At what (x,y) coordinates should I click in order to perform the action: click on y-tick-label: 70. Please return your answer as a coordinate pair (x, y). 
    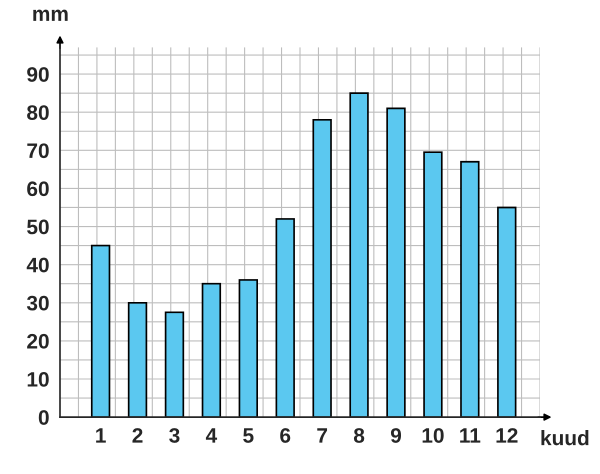
    Looking at the image, I should click on (38, 150).